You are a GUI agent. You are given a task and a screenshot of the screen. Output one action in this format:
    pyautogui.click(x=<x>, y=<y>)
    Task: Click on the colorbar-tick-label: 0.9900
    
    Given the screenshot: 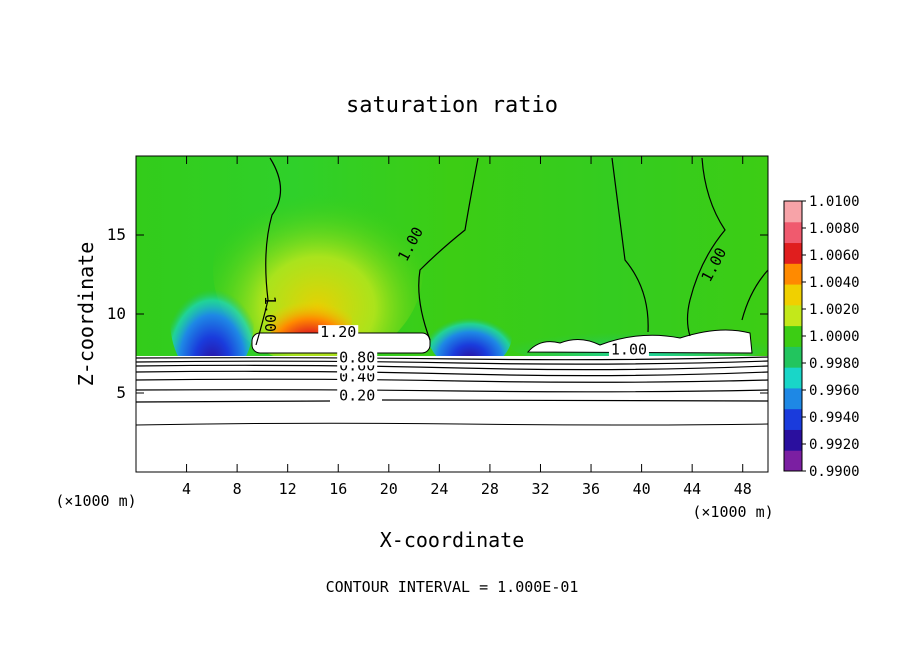 What is the action you would take?
    pyautogui.click(x=834, y=472)
    